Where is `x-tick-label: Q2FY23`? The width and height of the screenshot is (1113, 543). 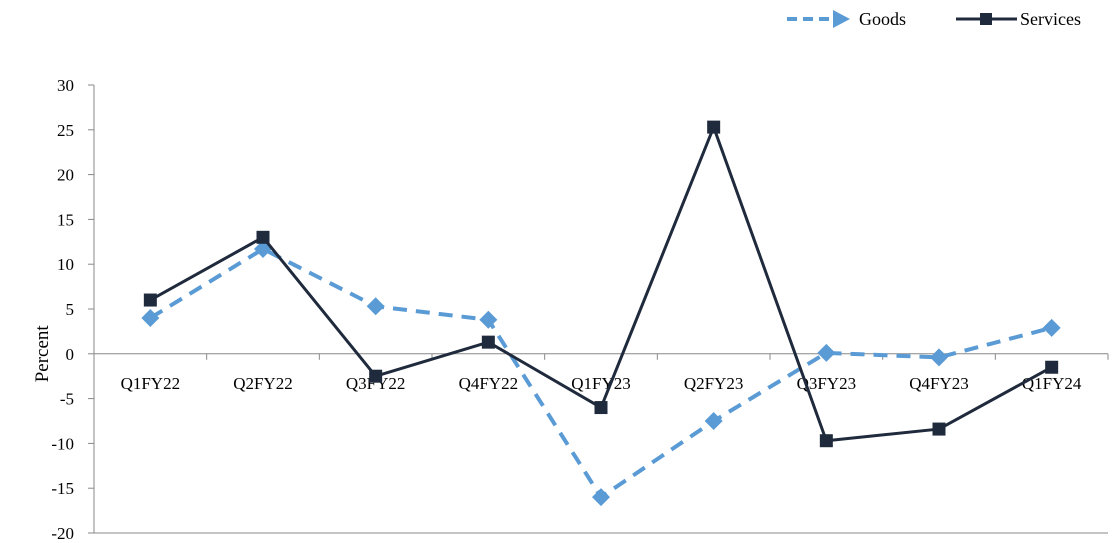
x-tick-label: Q2FY23 is located at coordinates (714, 383).